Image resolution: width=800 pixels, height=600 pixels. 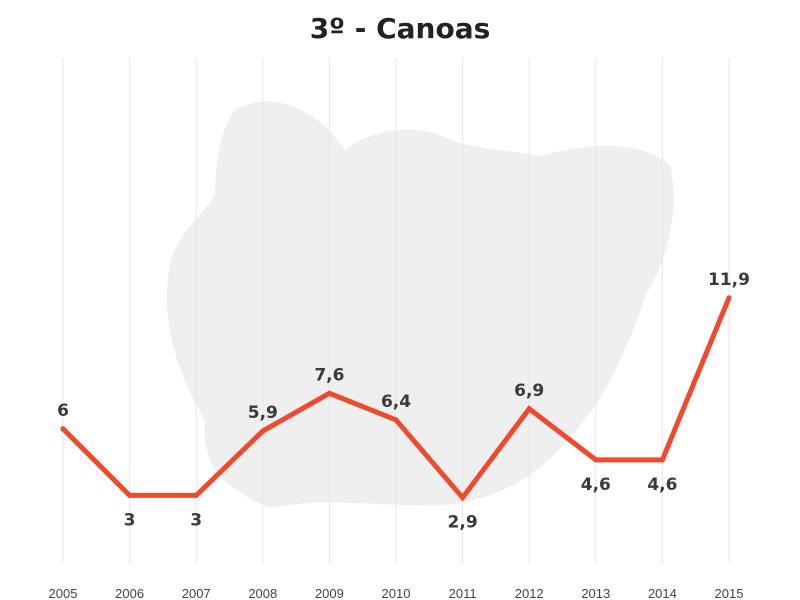 What do you see at coordinates (329, 375) in the screenshot?
I see `data-label-2009: 7,6` at bounding box center [329, 375].